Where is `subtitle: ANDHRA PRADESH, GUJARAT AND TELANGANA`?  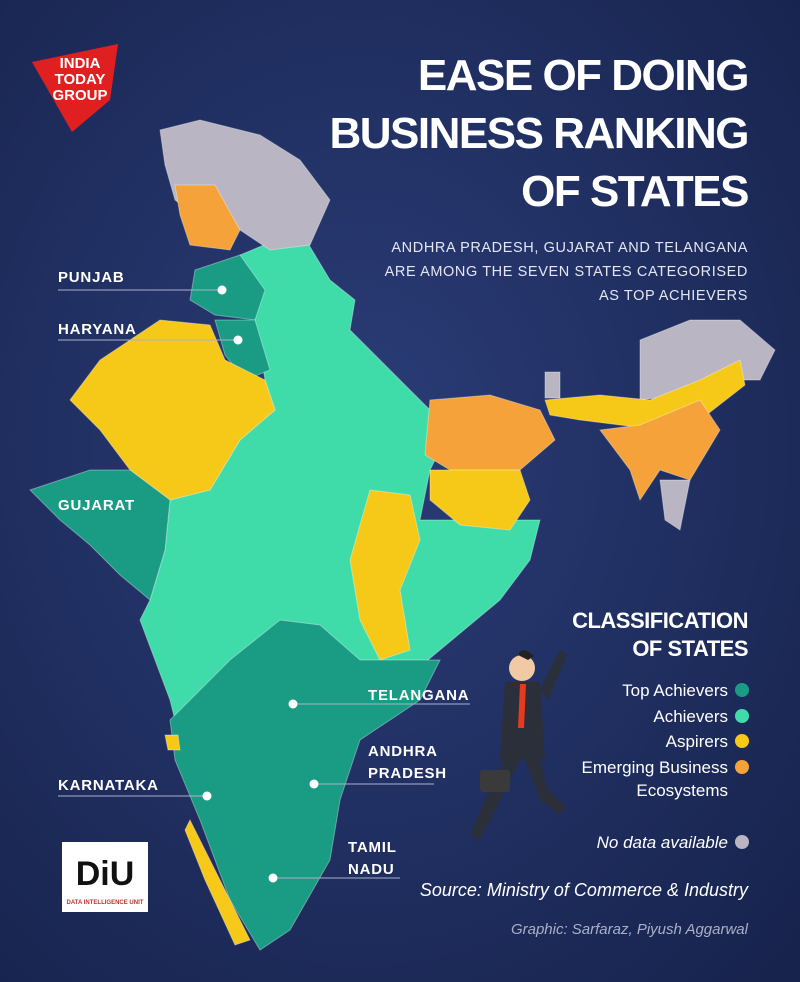
subtitle: ANDHRA PRADESH, GUJARAT AND TELANGANA is located at coordinates (569, 248).